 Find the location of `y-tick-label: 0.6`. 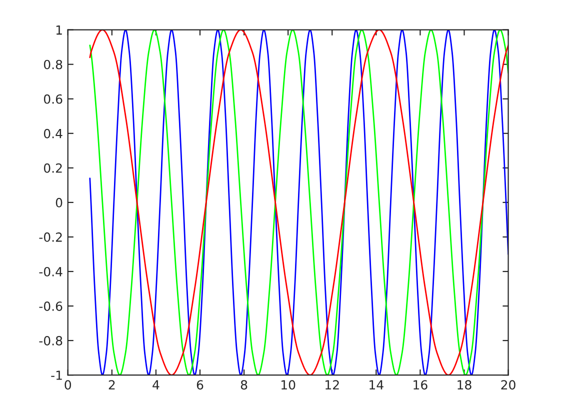

y-tick-label: 0.6 is located at coordinates (53, 99).